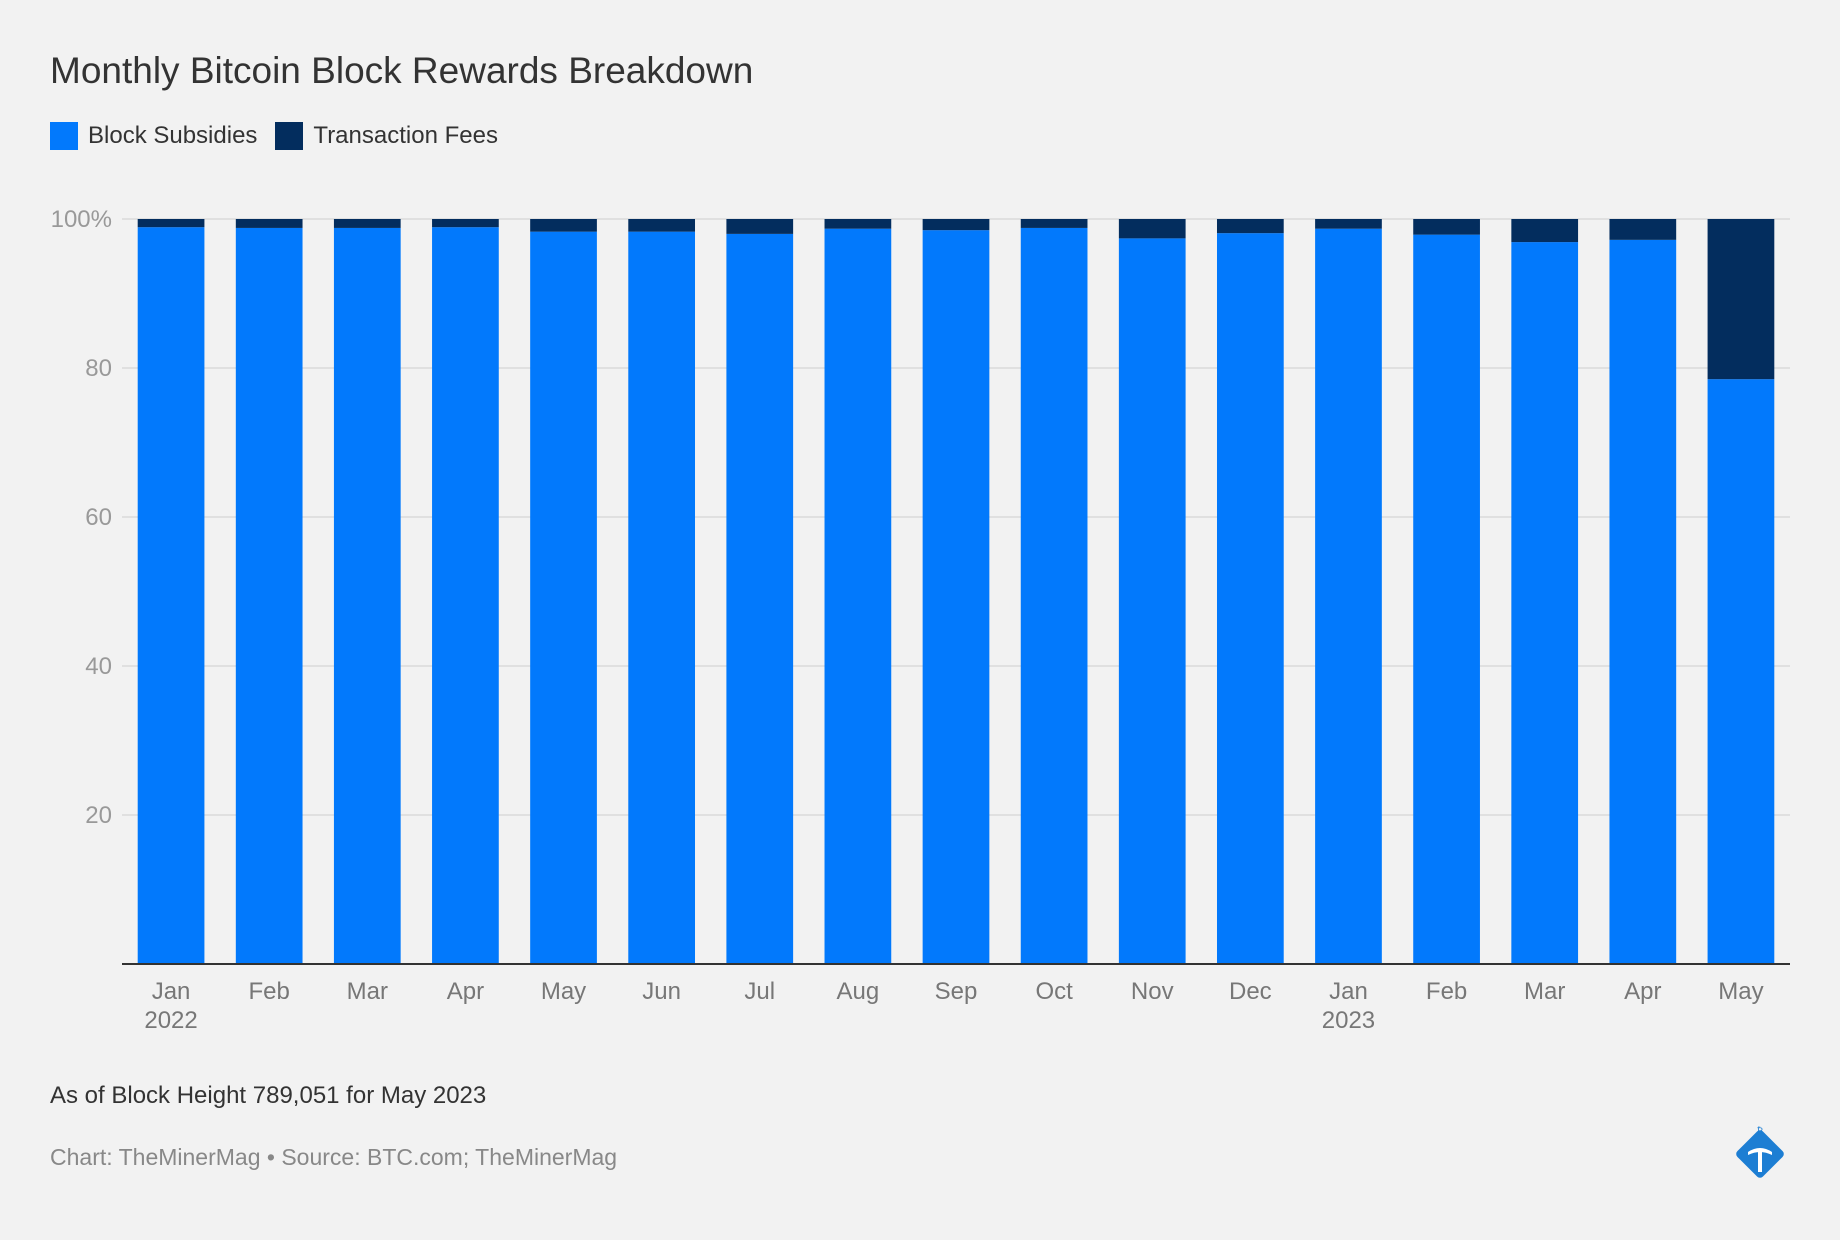 The image size is (1840, 1240). Describe the element at coordinates (402, 70) in the screenshot. I see `chart-title: Monthly Bitcoin Block Rewards Breakdown` at that location.